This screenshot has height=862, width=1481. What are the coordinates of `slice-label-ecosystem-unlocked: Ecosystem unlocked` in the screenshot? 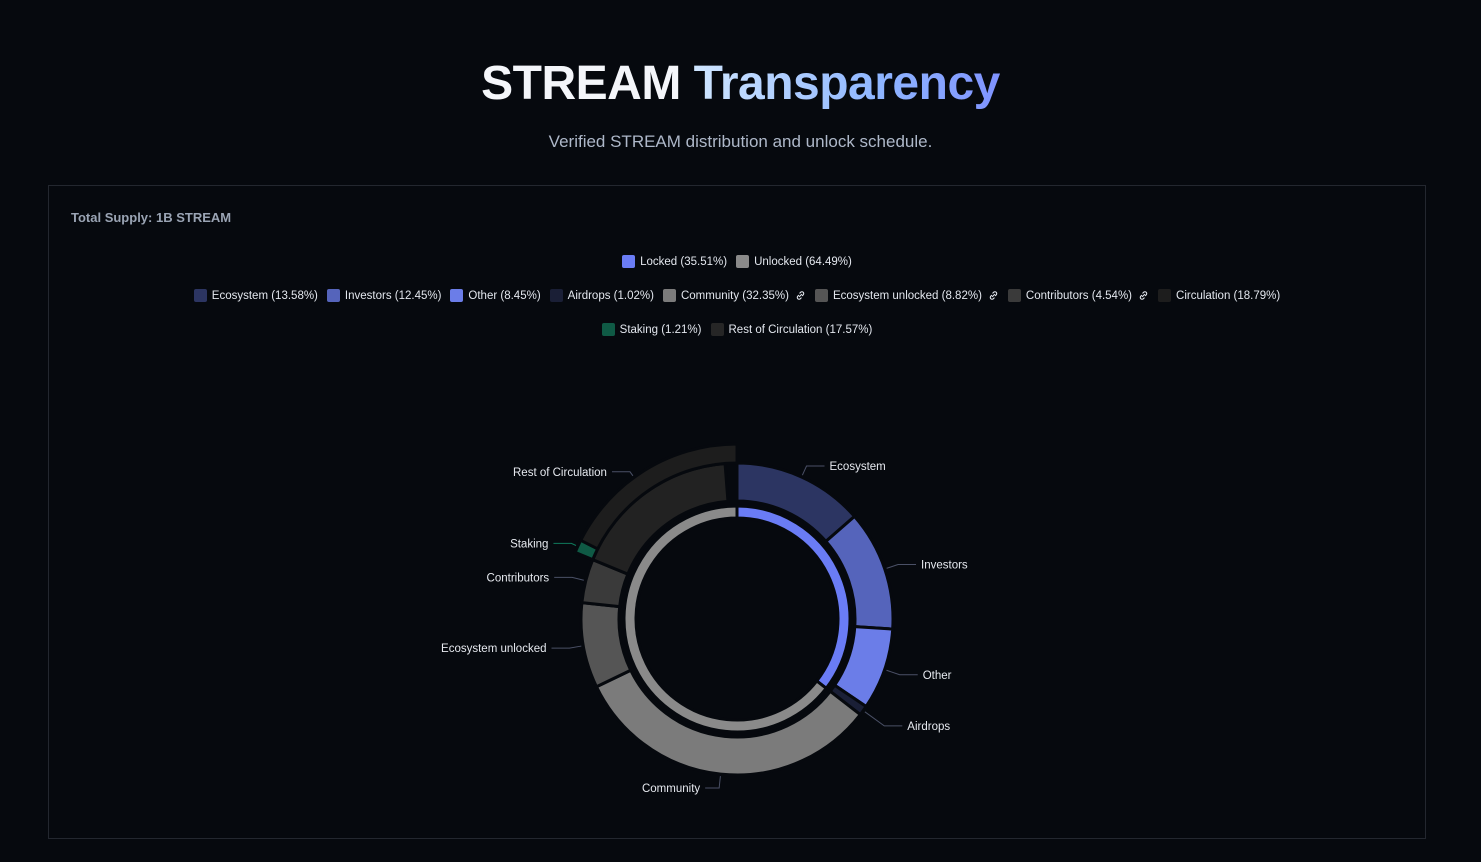 It's located at (493, 649).